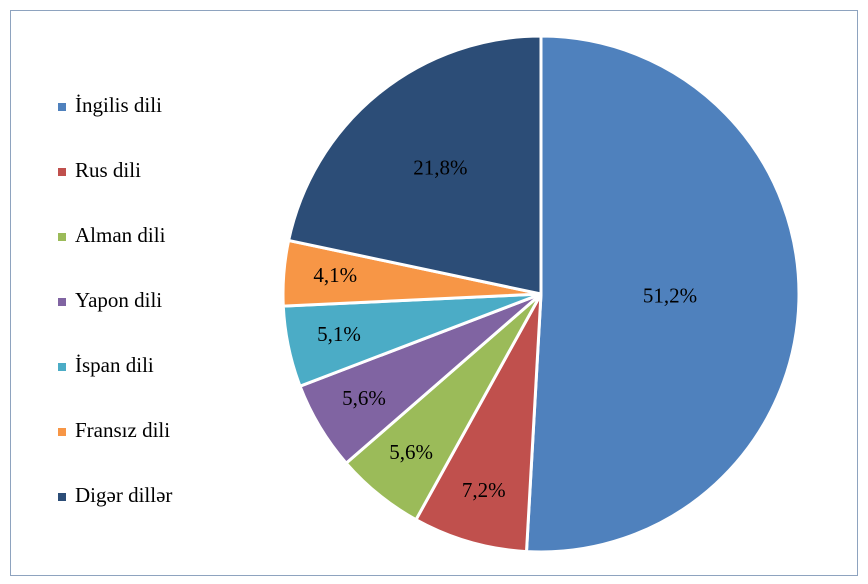  Describe the element at coordinates (440, 168) in the screenshot. I see `data-label: 21,8%` at that location.